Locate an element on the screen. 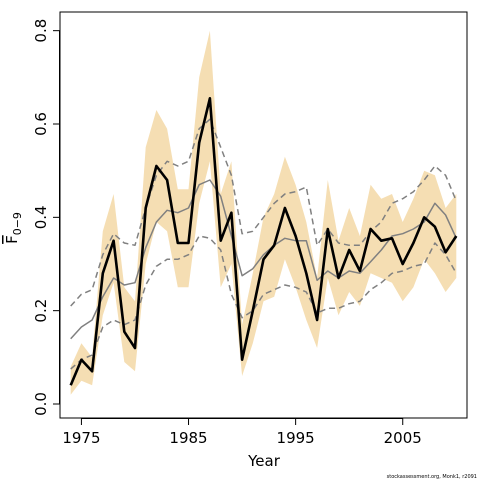 This screenshot has height=480, width=480. y-axis-label-subscript: 0−9 is located at coordinates (17, 223).